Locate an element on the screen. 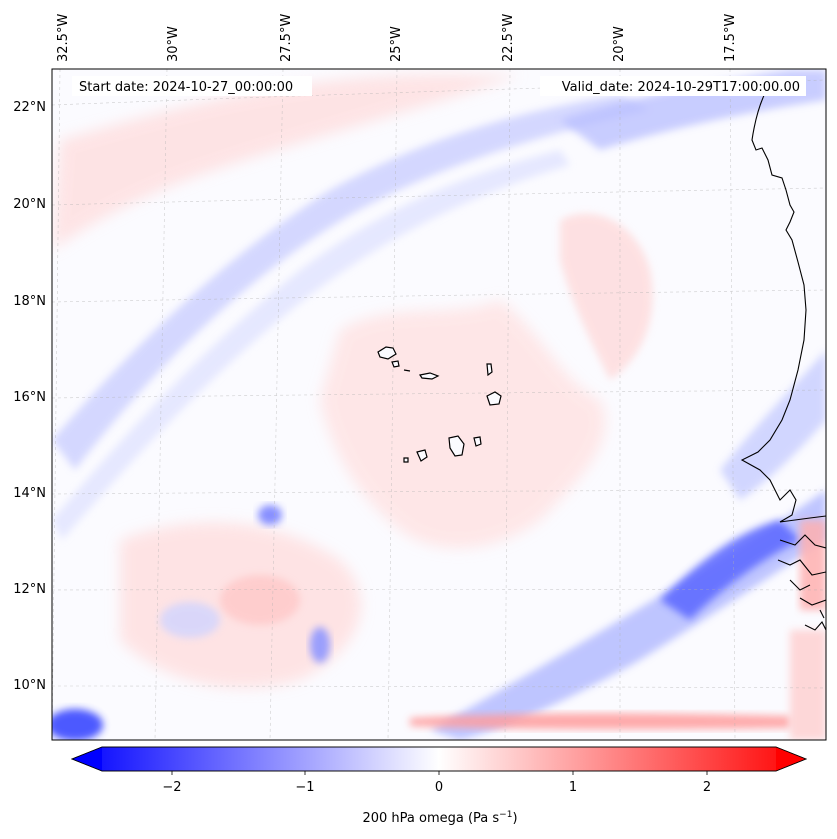 This screenshot has height=839, width=837. colorbar: −2 −1 0 1 2 200 hPa omega (Pa s−1) is located at coordinates (439, 786).